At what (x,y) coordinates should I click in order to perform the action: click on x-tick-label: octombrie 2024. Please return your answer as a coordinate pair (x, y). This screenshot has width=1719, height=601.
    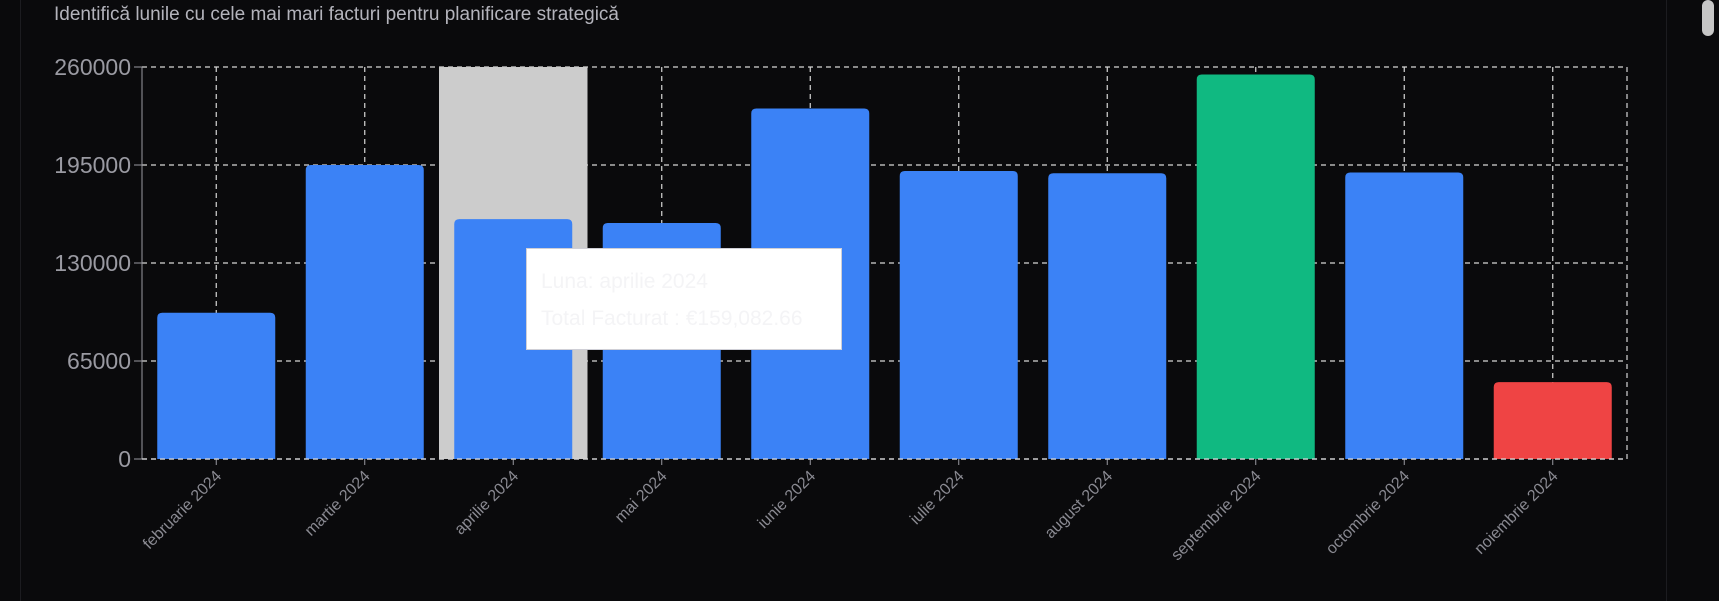
    Looking at the image, I should click on (1368, 513).